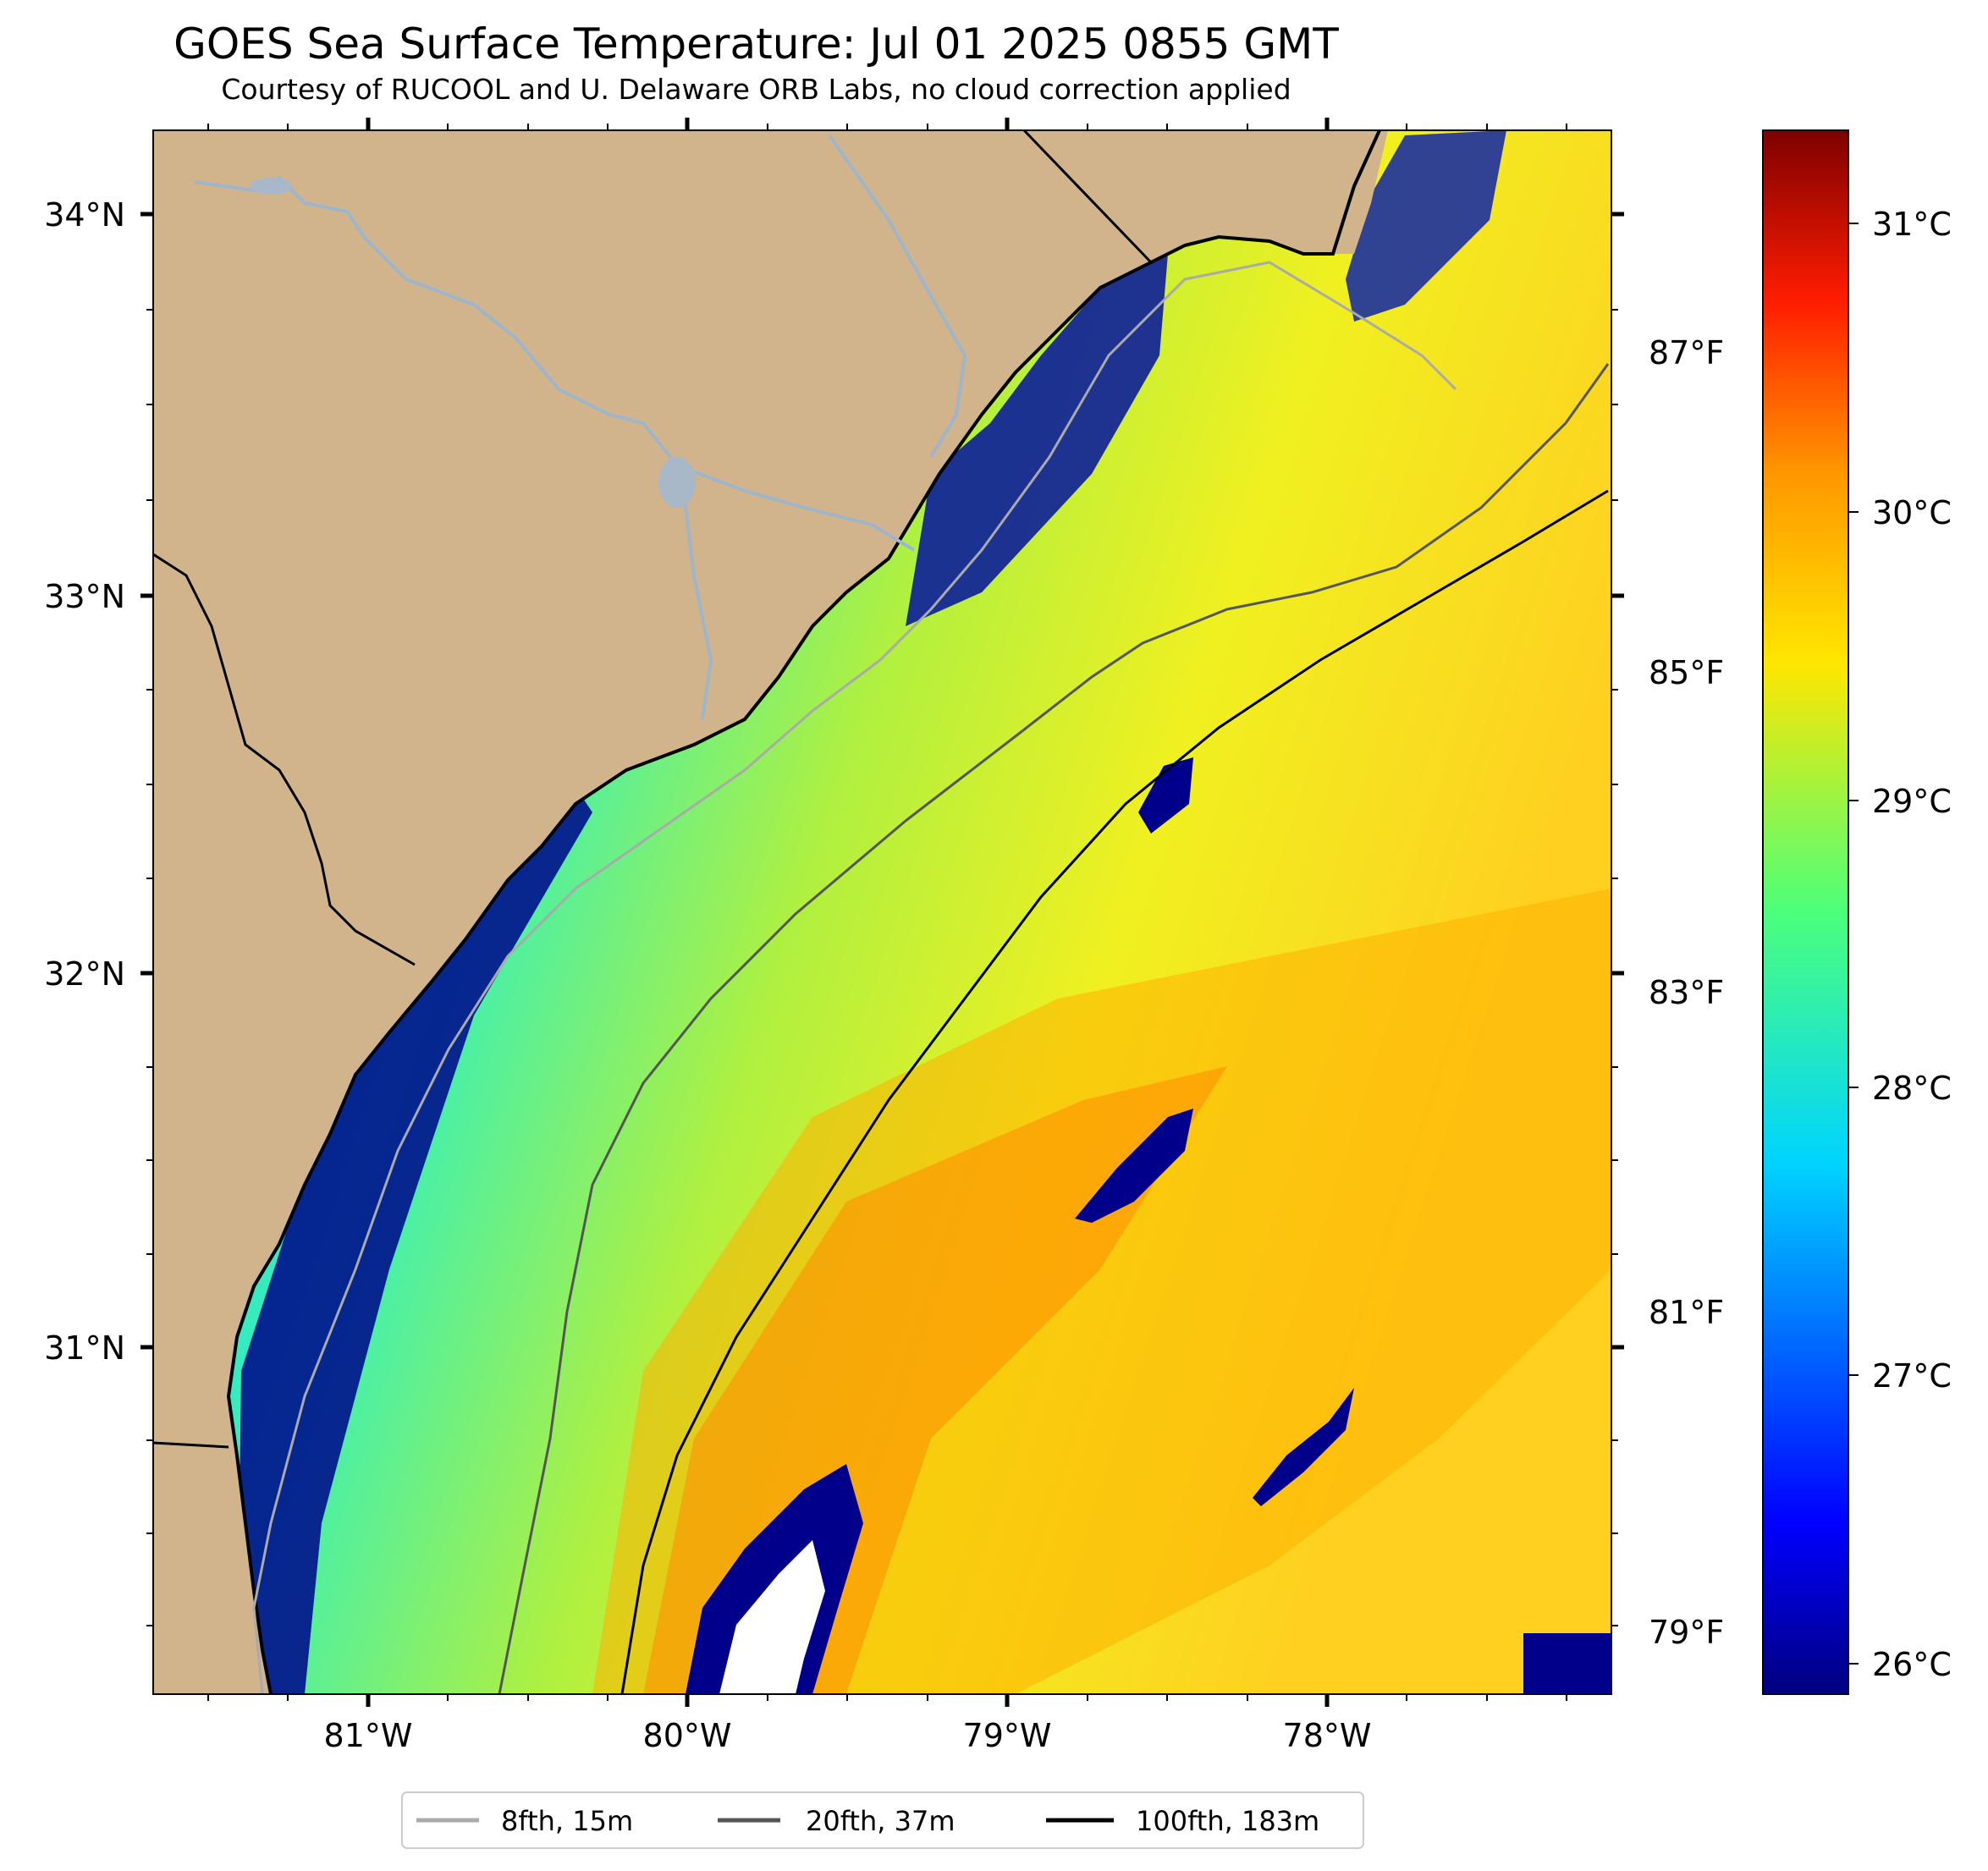 This screenshot has width=1988, height=1871. Describe the element at coordinates (84, 1348) in the screenshot. I see `lat-label-31n: 31°N` at that location.